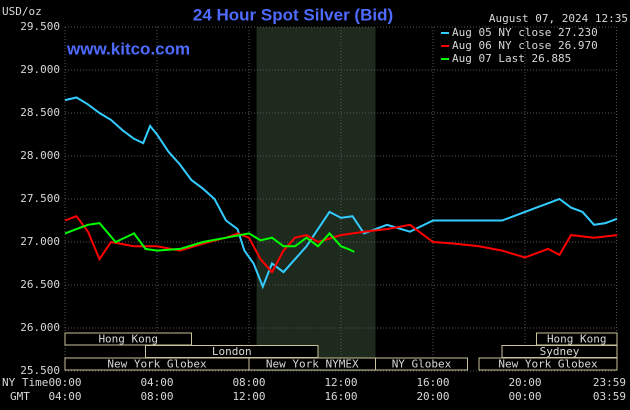  I want to click on y-tick-label: 27.500, so click(40, 198).